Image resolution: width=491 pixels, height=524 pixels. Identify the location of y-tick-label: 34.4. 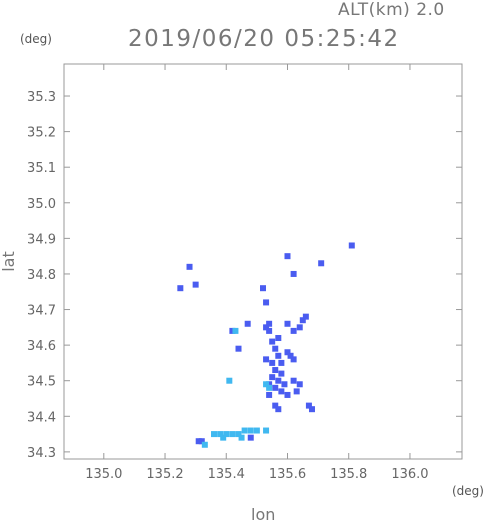
(41, 417).